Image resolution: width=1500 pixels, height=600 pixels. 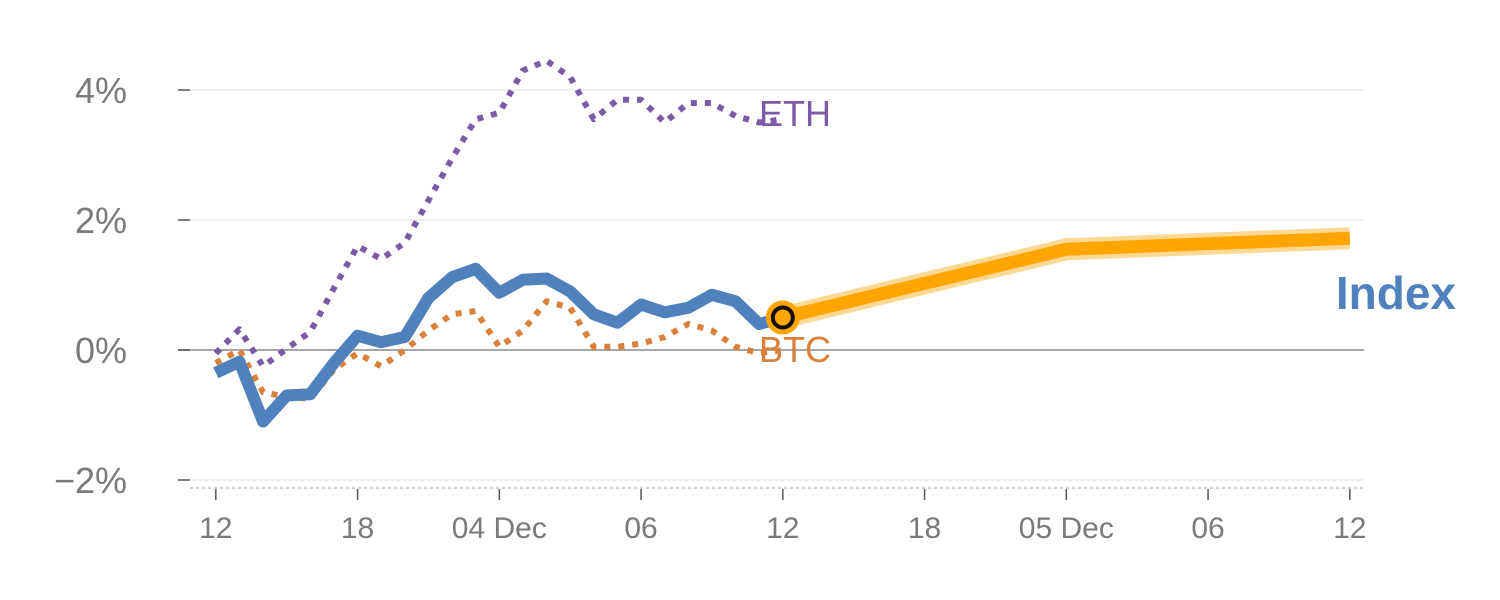 I want to click on y-tick-label: 4%, so click(x=101, y=90).